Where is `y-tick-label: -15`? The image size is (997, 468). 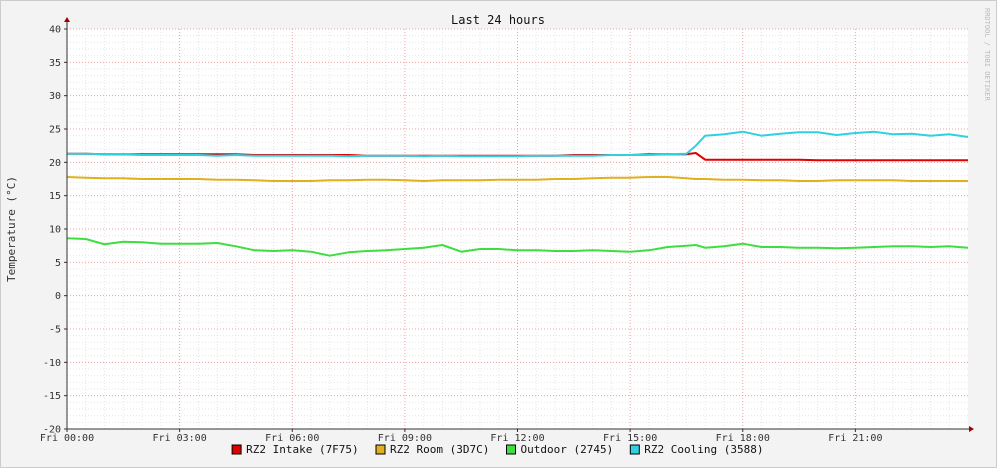 y-tick-label: -15 is located at coordinates (52, 396).